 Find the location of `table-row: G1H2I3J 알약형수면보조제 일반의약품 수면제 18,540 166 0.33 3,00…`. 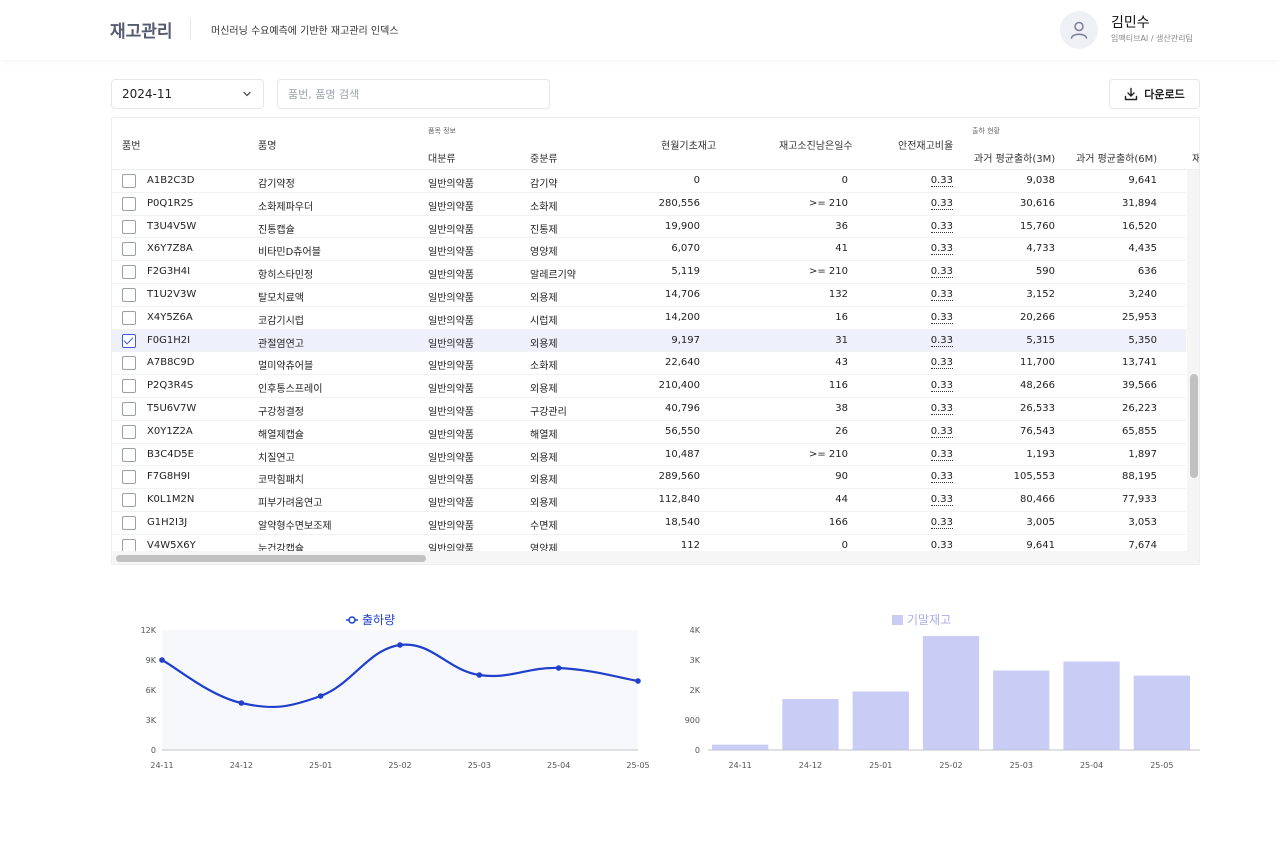

table-row: G1H2I3J 알약형수면보조제 일반의약품 수면제 18,540 166 0.33 3,00… is located at coordinates (649, 523).